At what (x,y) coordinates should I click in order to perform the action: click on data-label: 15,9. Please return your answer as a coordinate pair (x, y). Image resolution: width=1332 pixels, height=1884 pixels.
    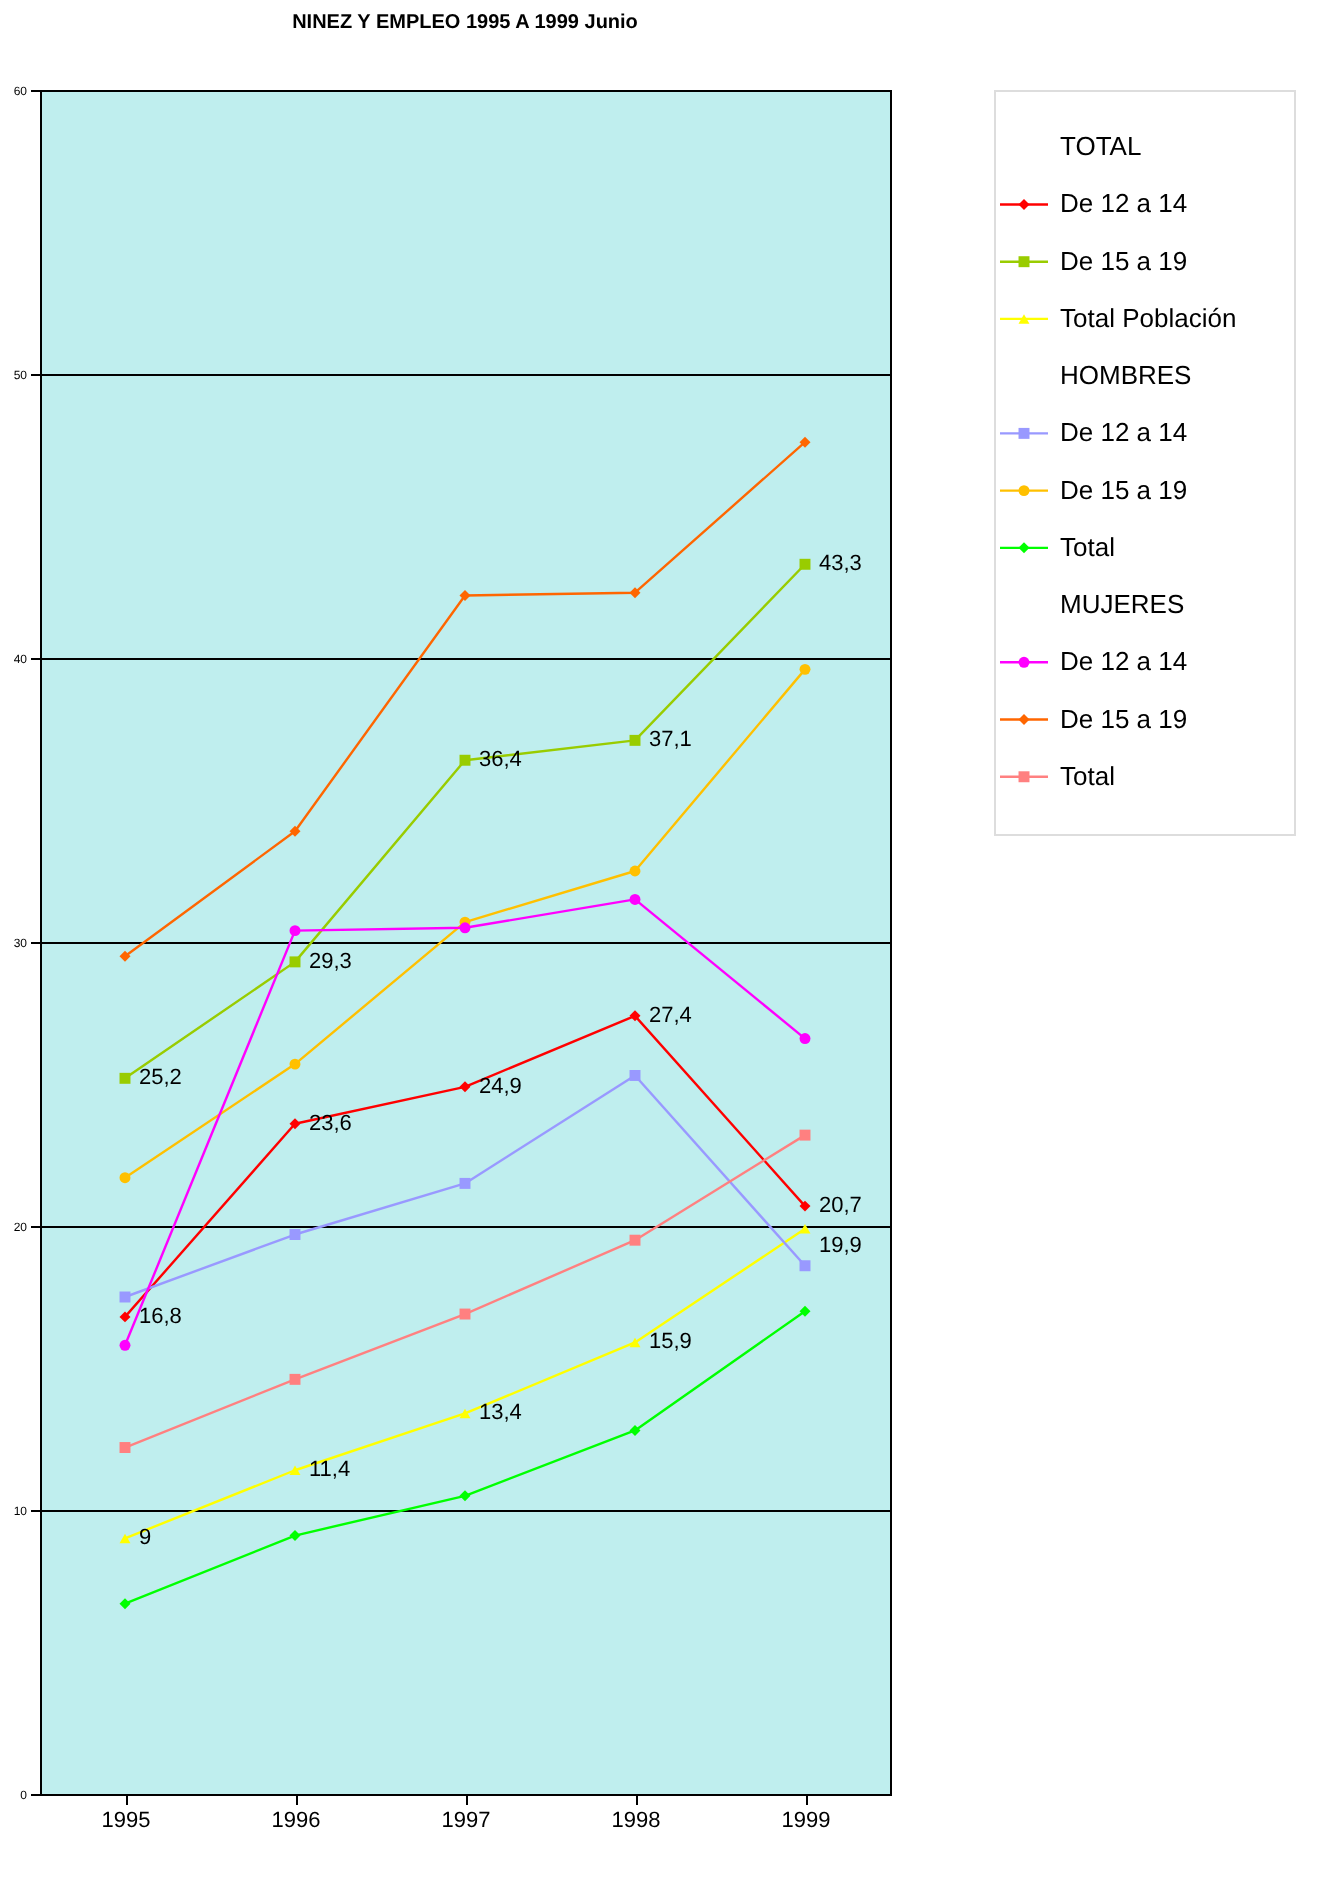
    Looking at the image, I should click on (670, 1342).